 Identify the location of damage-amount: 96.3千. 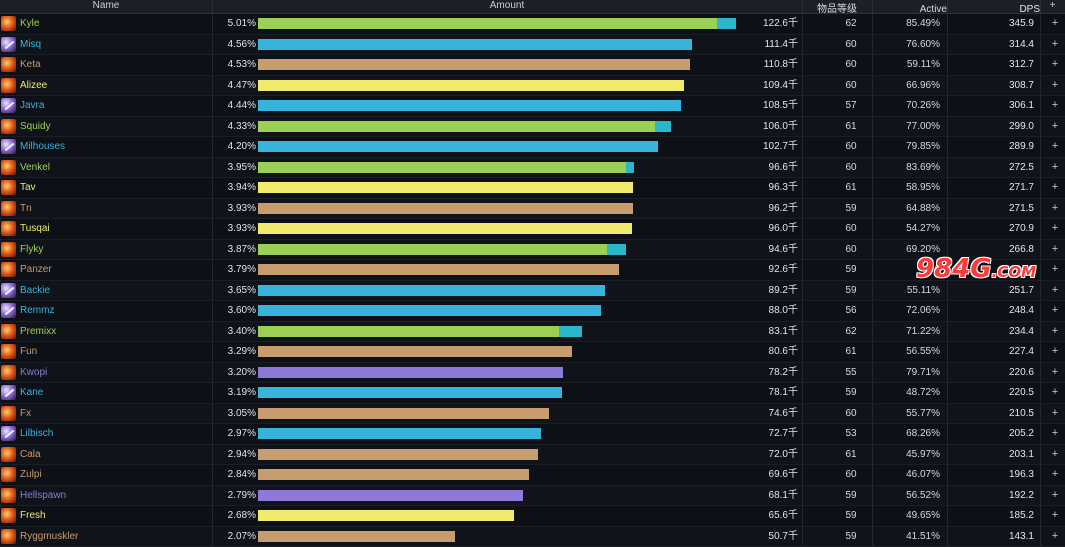
(768, 188).